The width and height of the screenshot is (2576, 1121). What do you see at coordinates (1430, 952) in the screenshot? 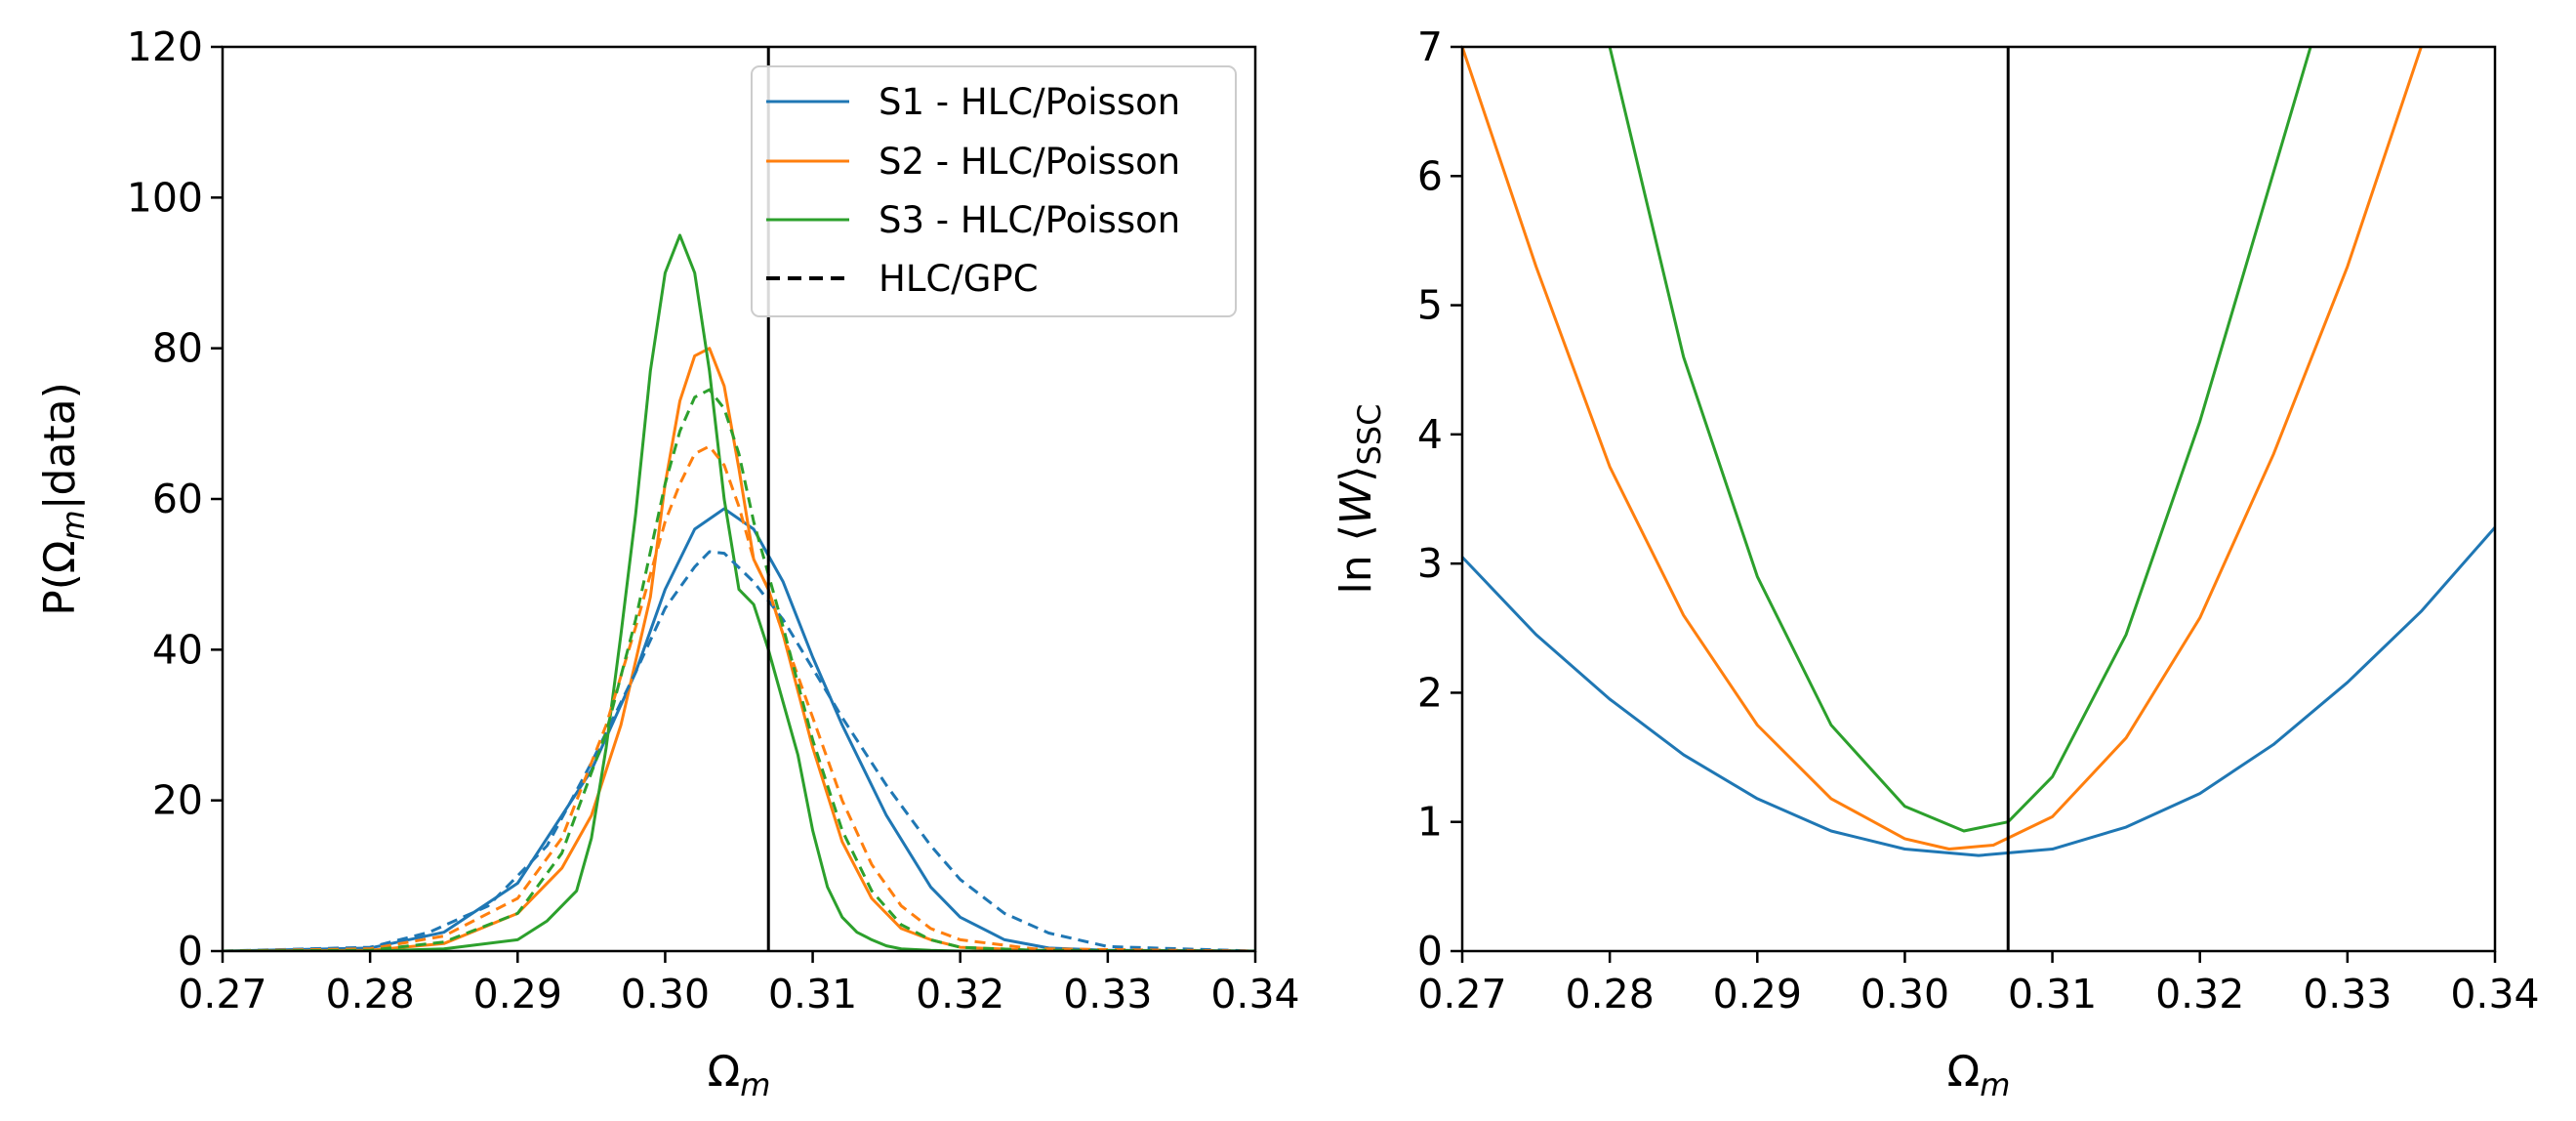
I see `log-weight-y-tick-label: 0` at bounding box center [1430, 952].